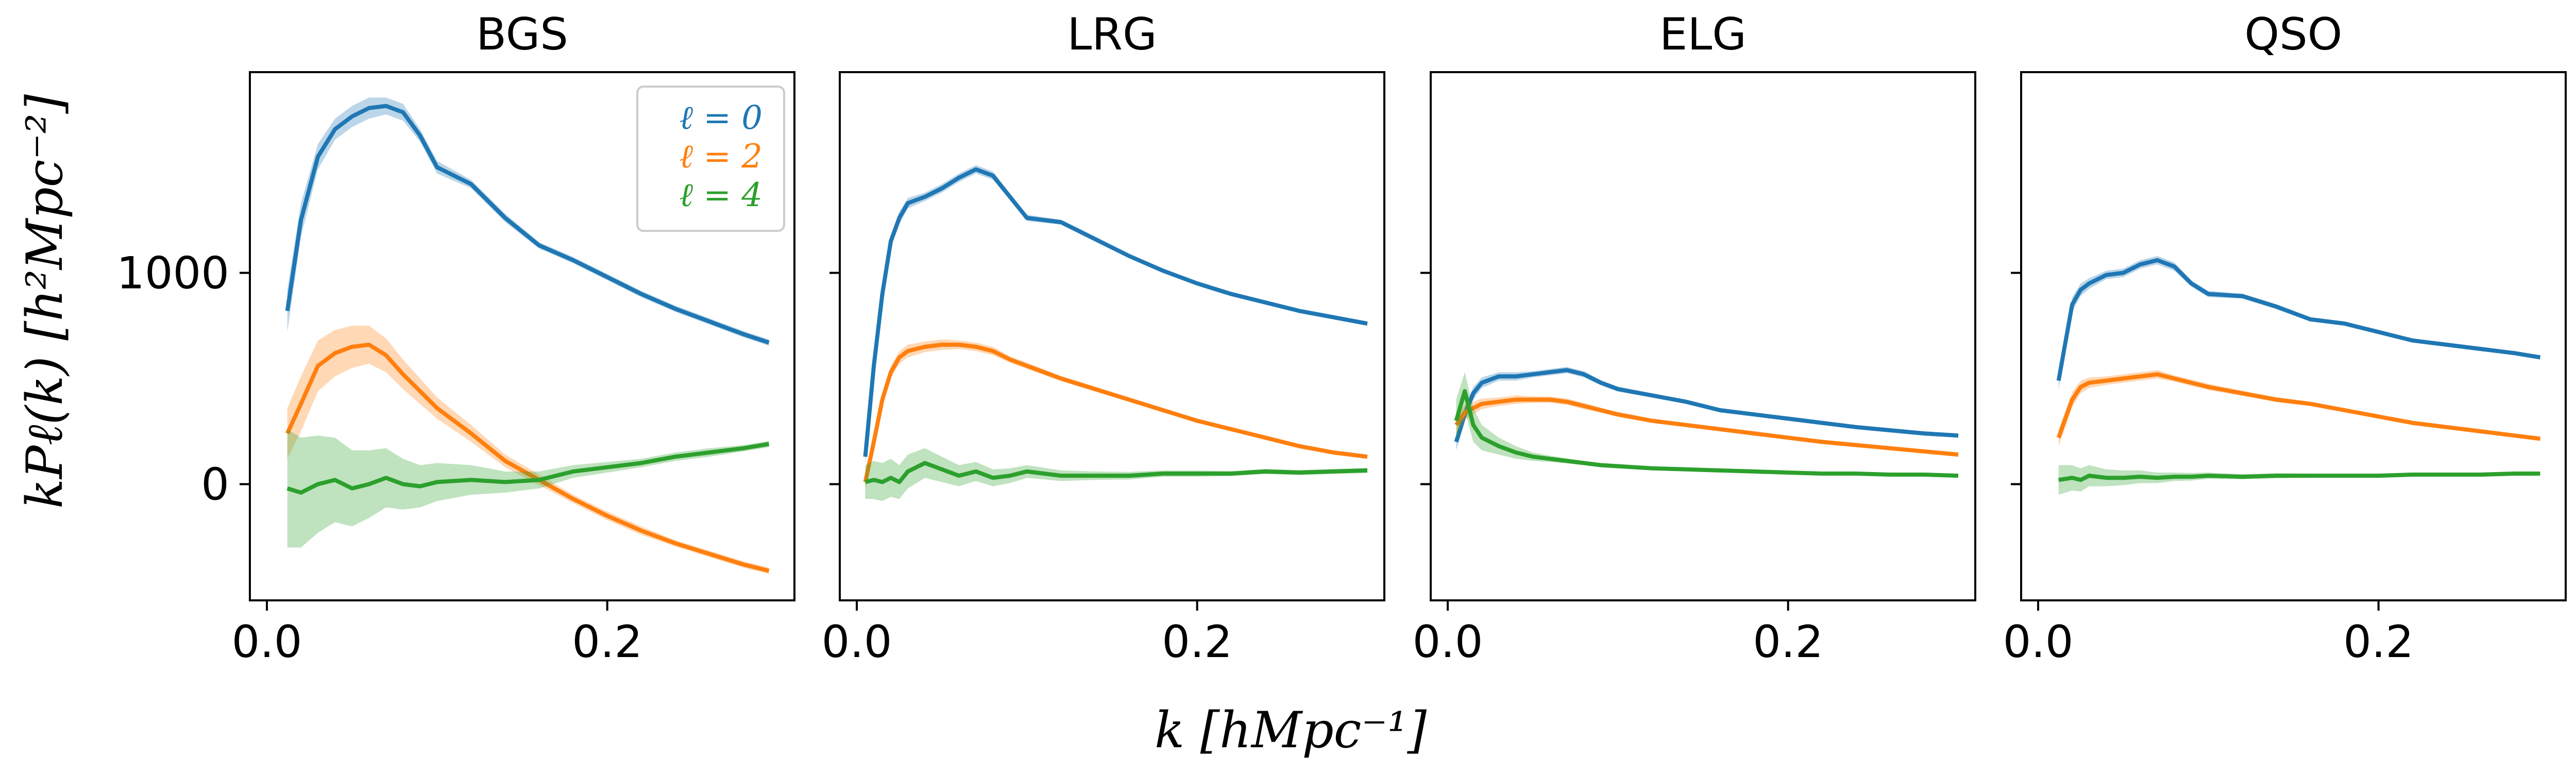  What do you see at coordinates (1112, 34) in the screenshot?
I see `panel-title: LRG` at bounding box center [1112, 34].